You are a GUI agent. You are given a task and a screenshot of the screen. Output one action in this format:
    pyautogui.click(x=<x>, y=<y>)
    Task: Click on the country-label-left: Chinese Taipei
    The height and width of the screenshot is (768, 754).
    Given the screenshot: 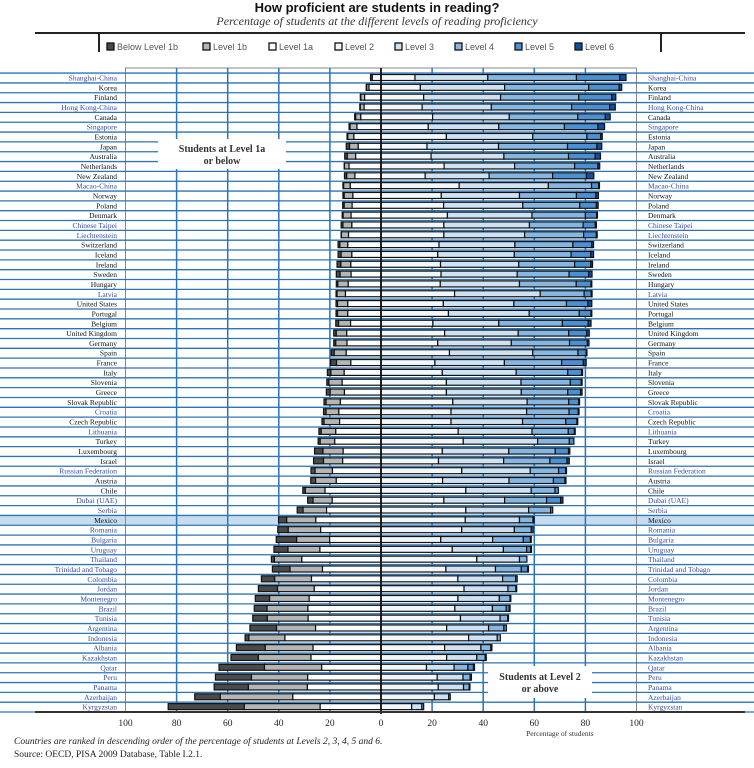 What is the action you would take?
    pyautogui.click(x=94, y=225)
    